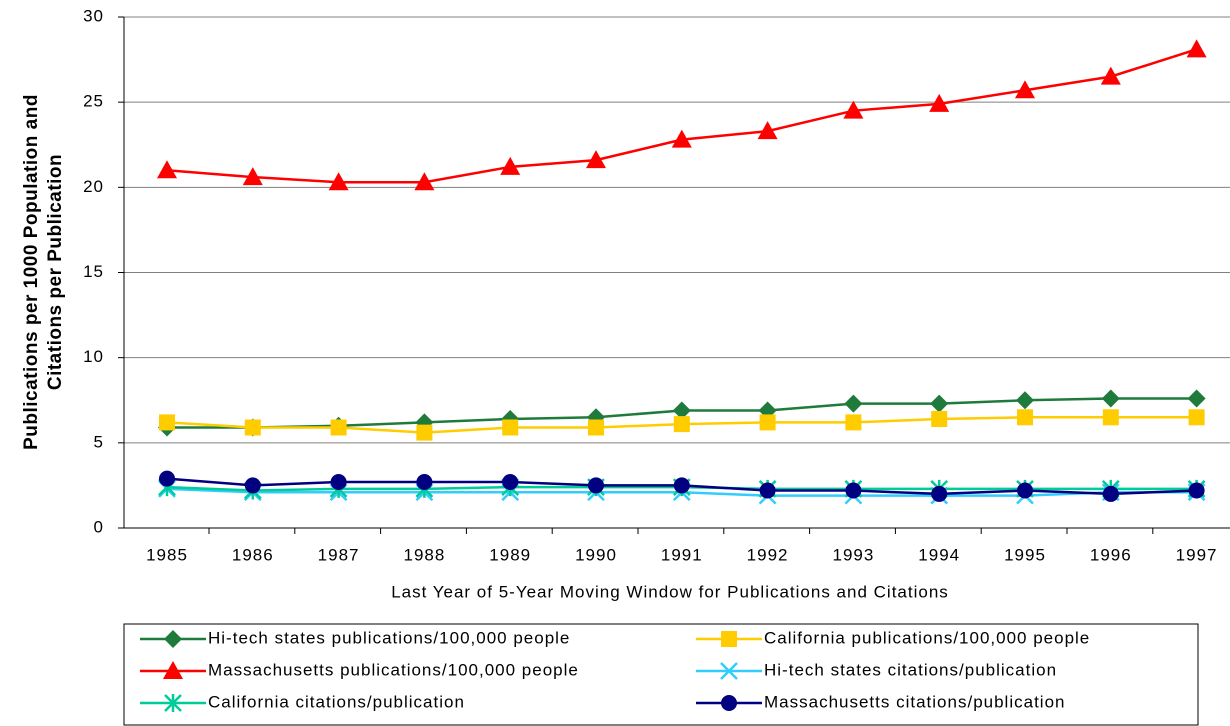  I want to click on y-tick-label: 10, so click(93, 356).